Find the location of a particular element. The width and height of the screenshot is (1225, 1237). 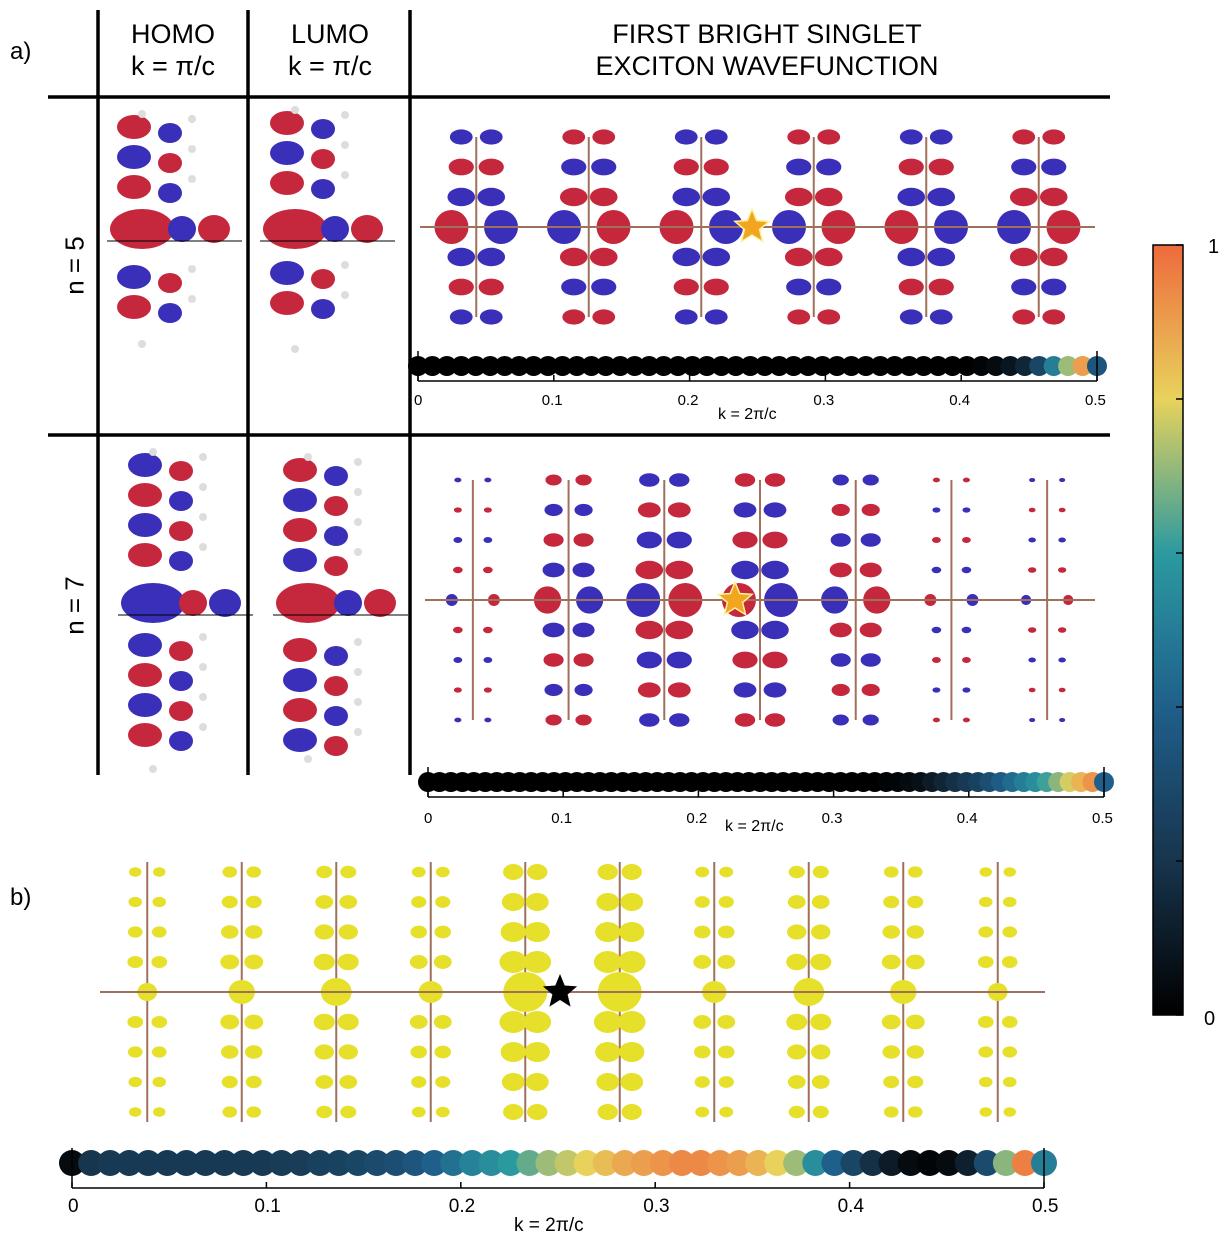

k-weight-dots-n7 is located at coordinates (766, 782).